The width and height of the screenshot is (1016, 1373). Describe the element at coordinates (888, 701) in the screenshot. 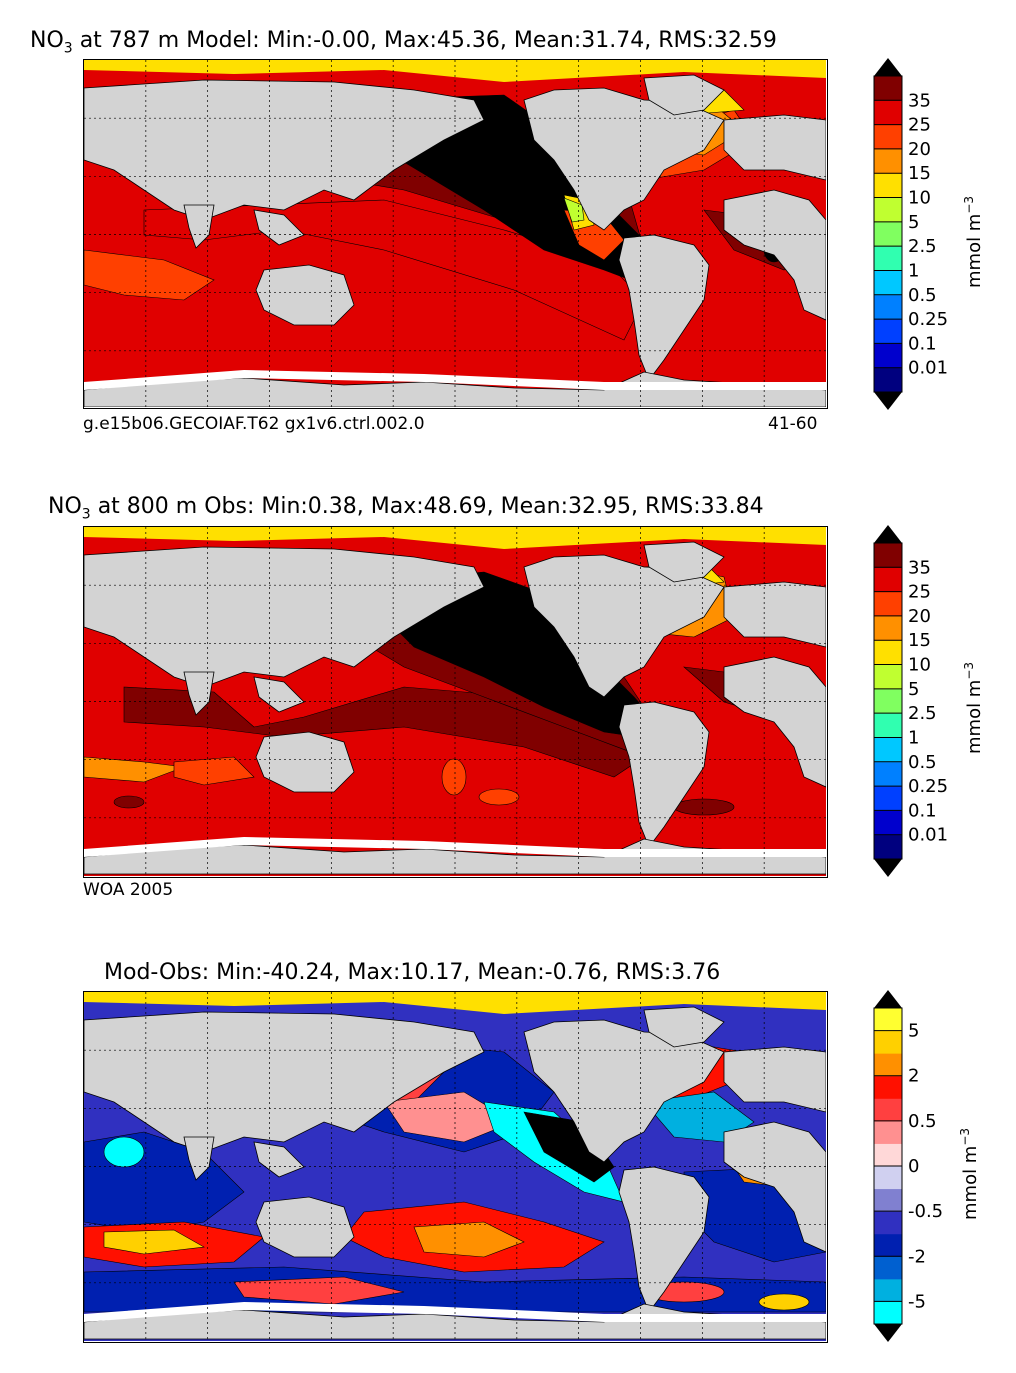

I see `colorbar-2-outline` at that location.